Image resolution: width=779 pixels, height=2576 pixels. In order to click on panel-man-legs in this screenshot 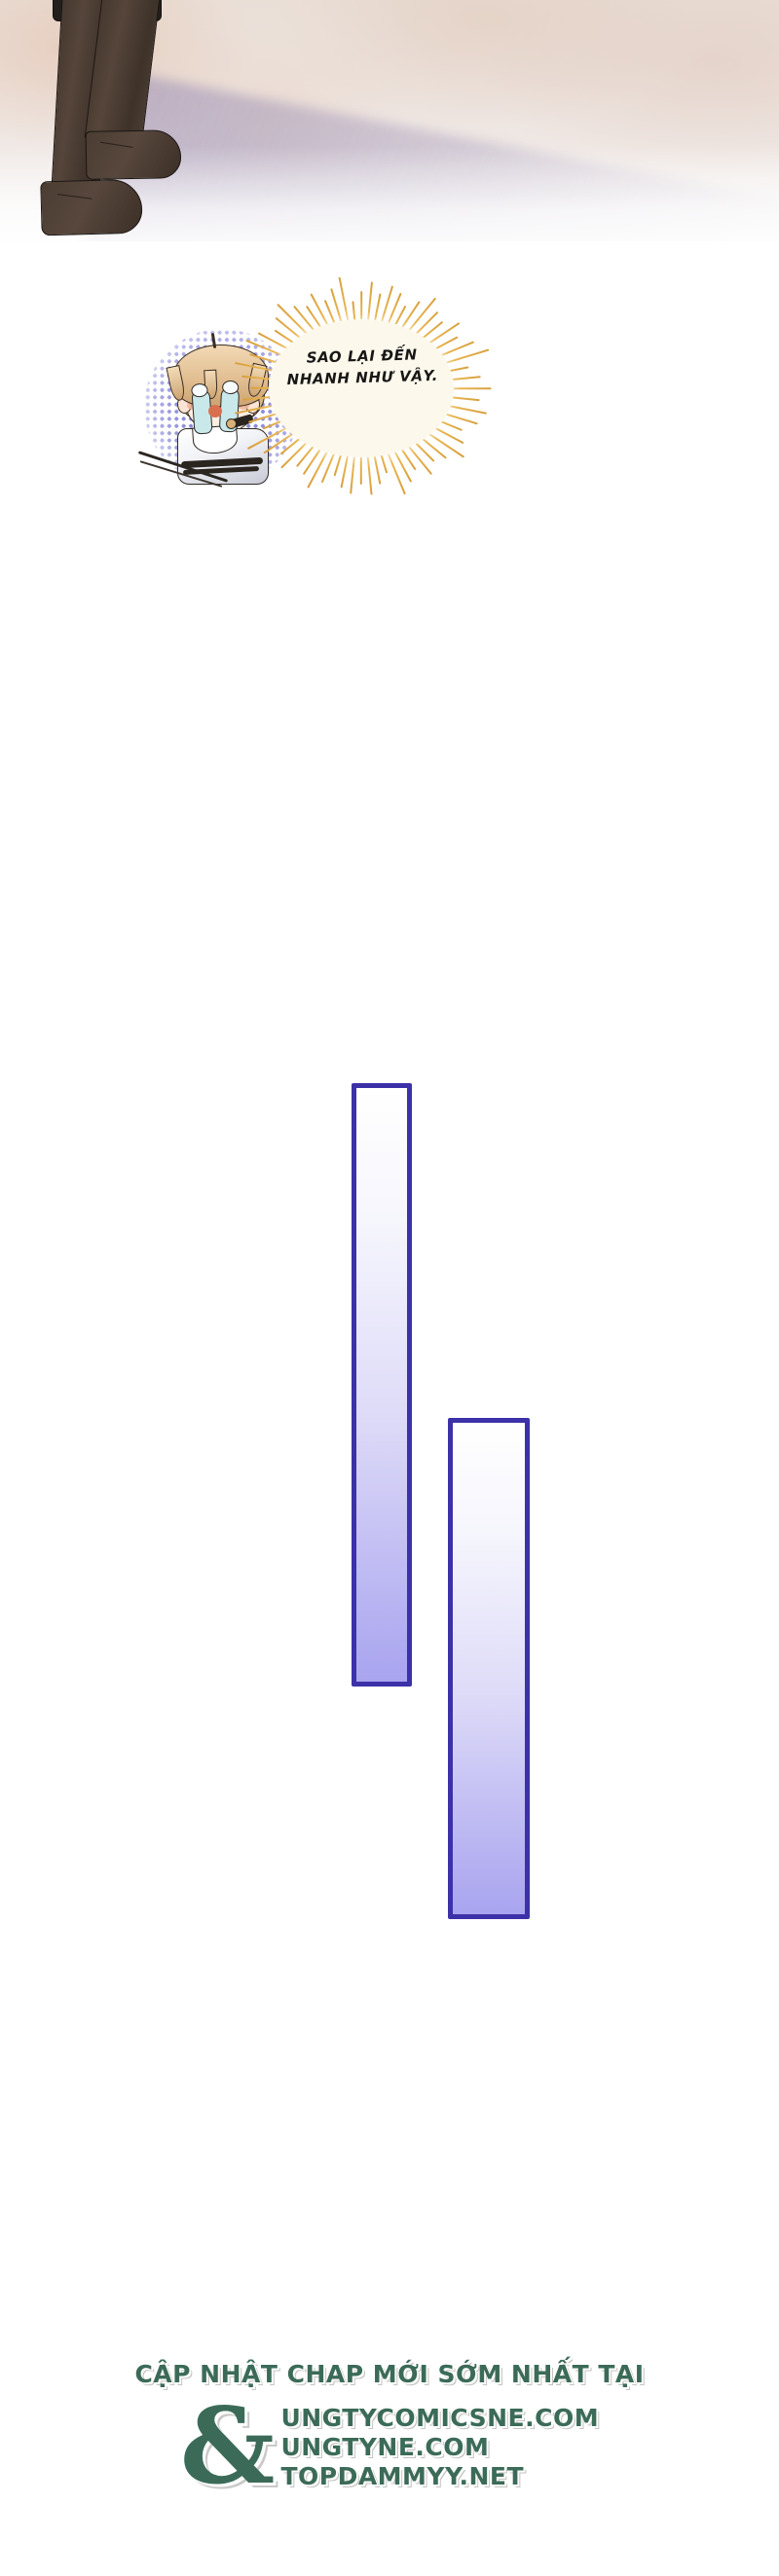, I will do `click(389, 120)`.